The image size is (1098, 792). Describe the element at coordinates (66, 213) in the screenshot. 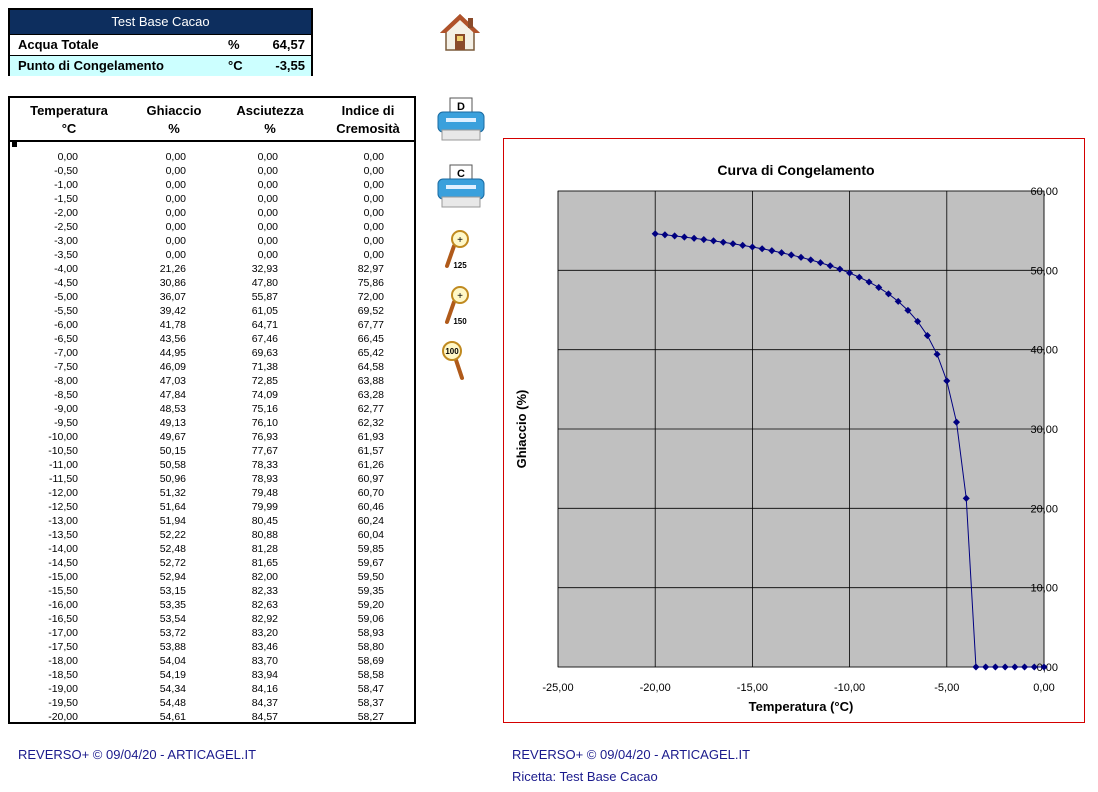

I see `table-cell: -2,00` at that location.